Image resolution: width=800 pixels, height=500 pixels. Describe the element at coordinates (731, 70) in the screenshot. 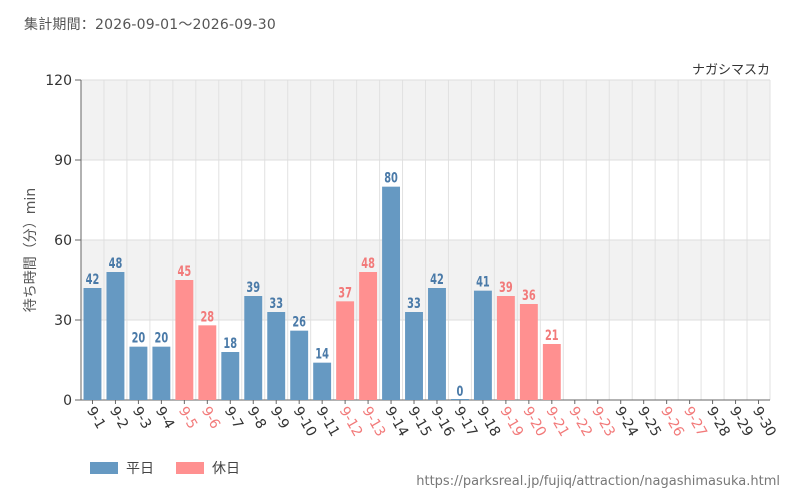

I see `chart-title: ナガシマスカ` at that location.